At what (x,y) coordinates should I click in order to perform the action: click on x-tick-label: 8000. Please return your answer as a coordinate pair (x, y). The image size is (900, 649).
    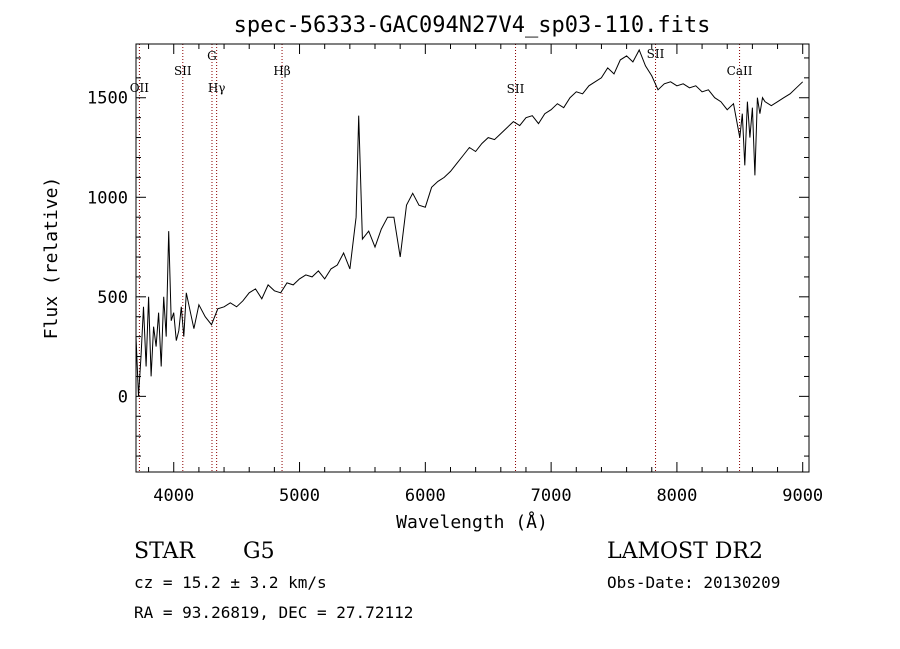
    Looking at the image, I should click on (676, 496).